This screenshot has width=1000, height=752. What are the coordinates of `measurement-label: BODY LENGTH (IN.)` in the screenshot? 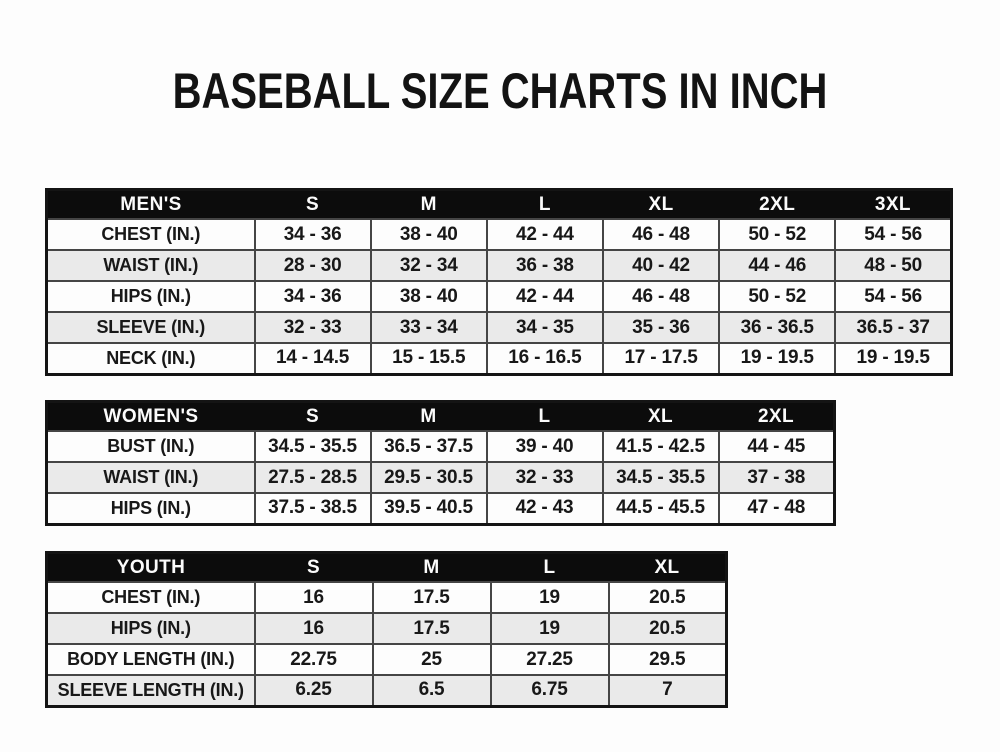 It's located at (150, 659).